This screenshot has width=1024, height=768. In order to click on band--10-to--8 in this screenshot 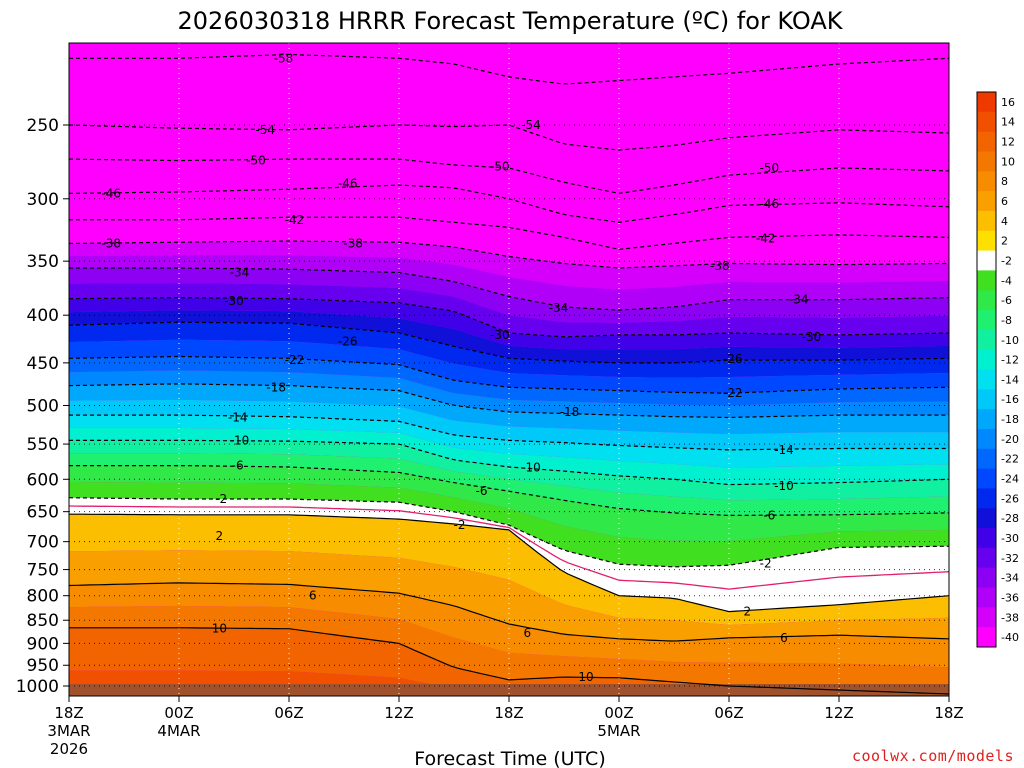, I will do `click(509, 470)`.